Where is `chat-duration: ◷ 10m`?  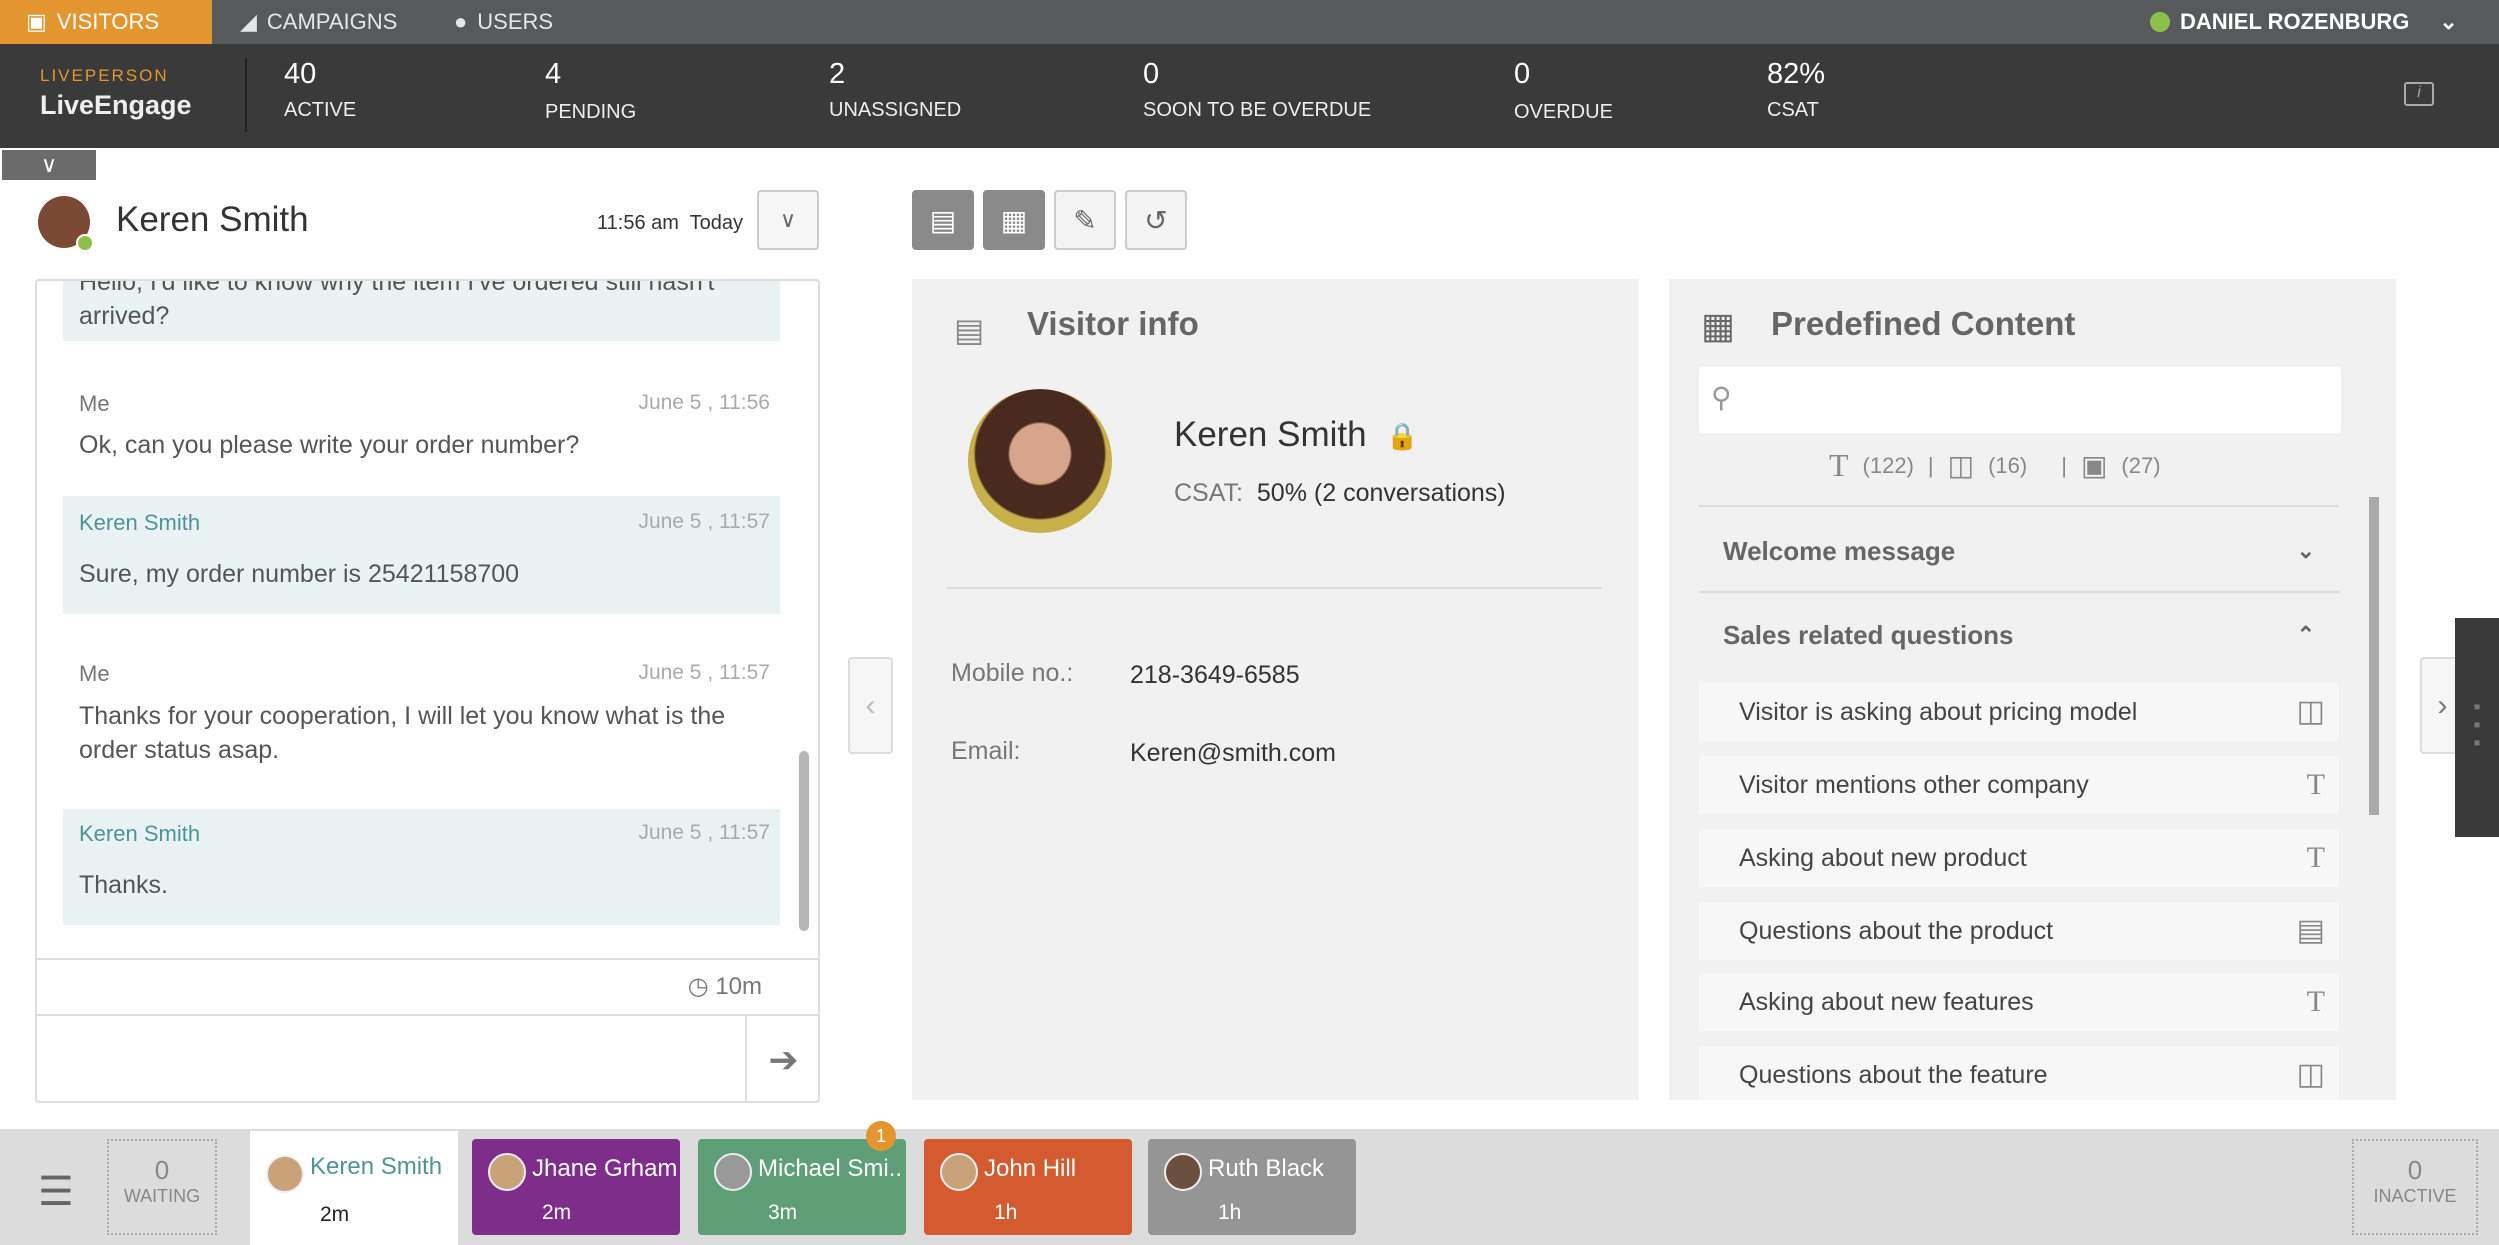
chat-duration: ◷ 10m is located at coordinates (427, 987).